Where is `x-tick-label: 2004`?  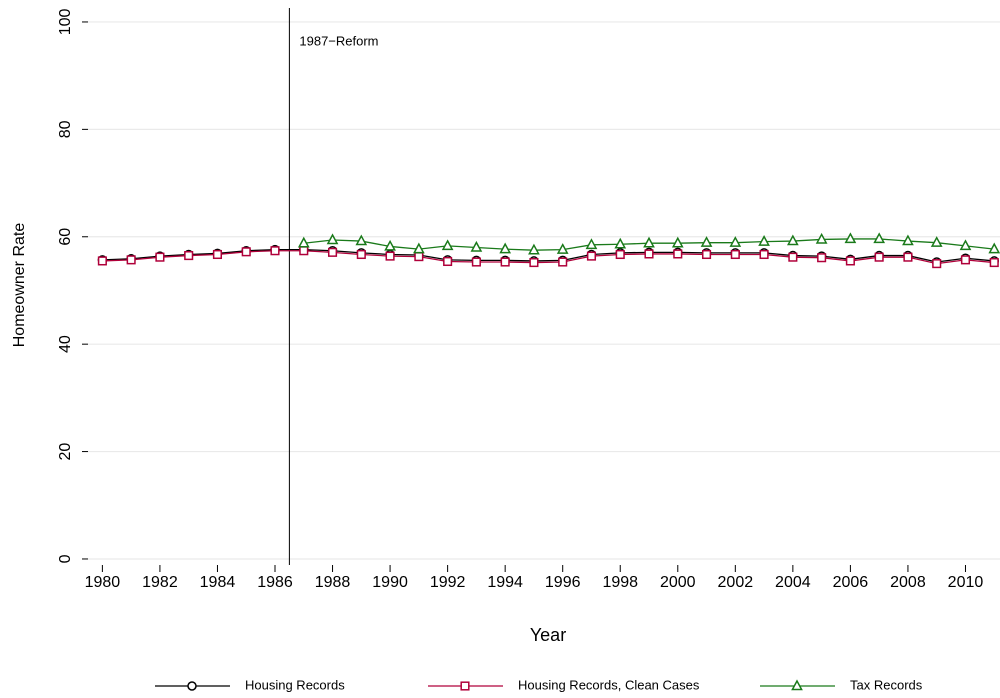 x-tick-label: 2004 is located at coordinates (793, 582).